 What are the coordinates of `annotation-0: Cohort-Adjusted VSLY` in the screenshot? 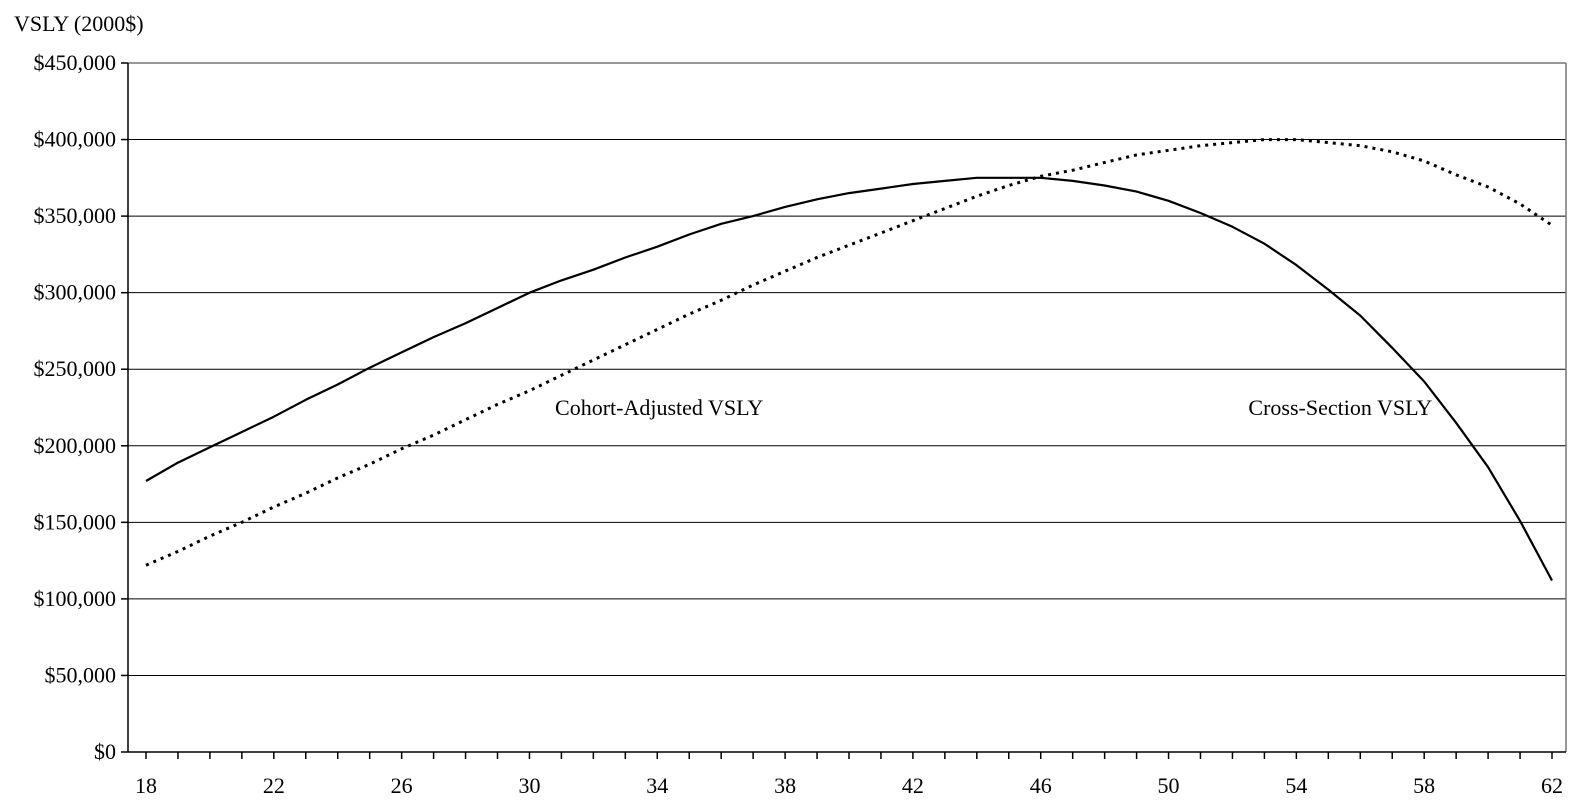 It's located at (659, 407).